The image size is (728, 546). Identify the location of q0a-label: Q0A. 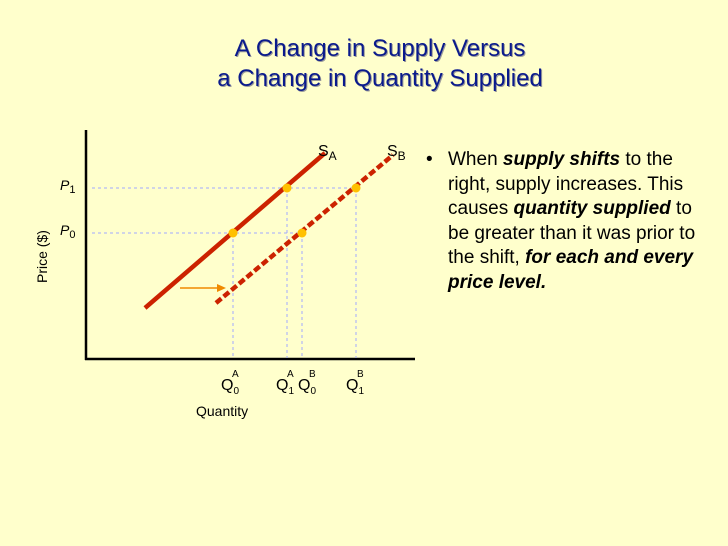
(230, 383).